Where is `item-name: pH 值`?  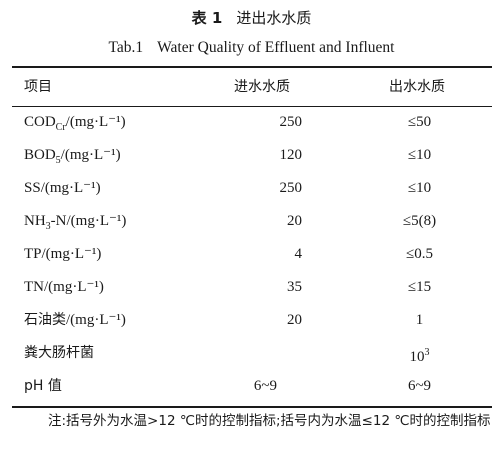 item-name: pH 值 is located at coordinates (43, 386).